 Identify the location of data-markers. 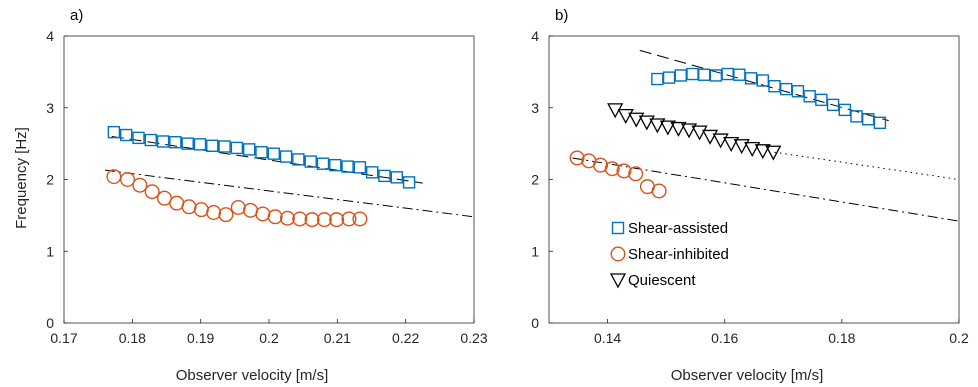
(261, 176).